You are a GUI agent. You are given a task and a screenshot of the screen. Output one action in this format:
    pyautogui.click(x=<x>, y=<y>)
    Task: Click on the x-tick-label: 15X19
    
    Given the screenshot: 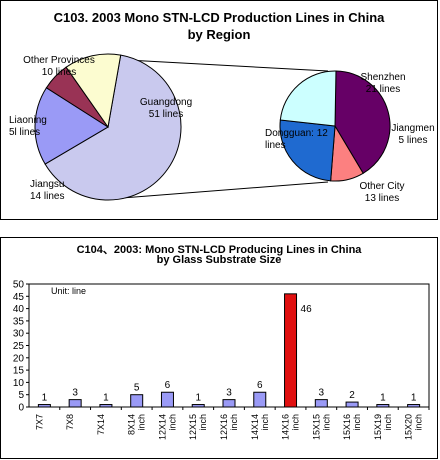 What is the action you would take?
    pyautogui.click(x=378, y=427)
    